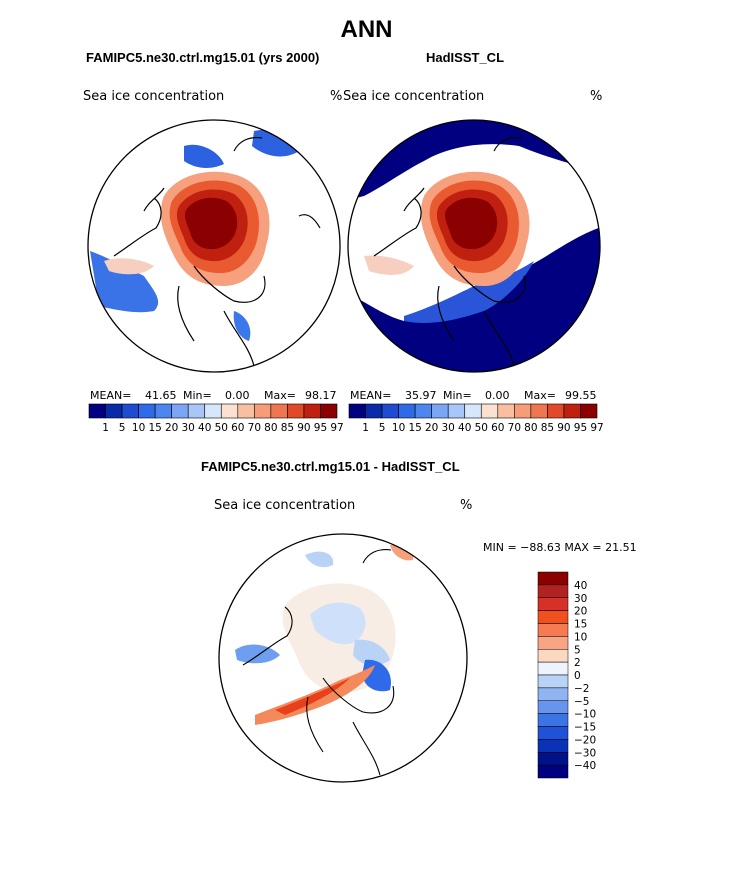 This screenshot has width=733, height=882. What do you see at coordinates (214, 246) in the screenshot?
I see `left-polar-map` at bounding box center [214, 246].